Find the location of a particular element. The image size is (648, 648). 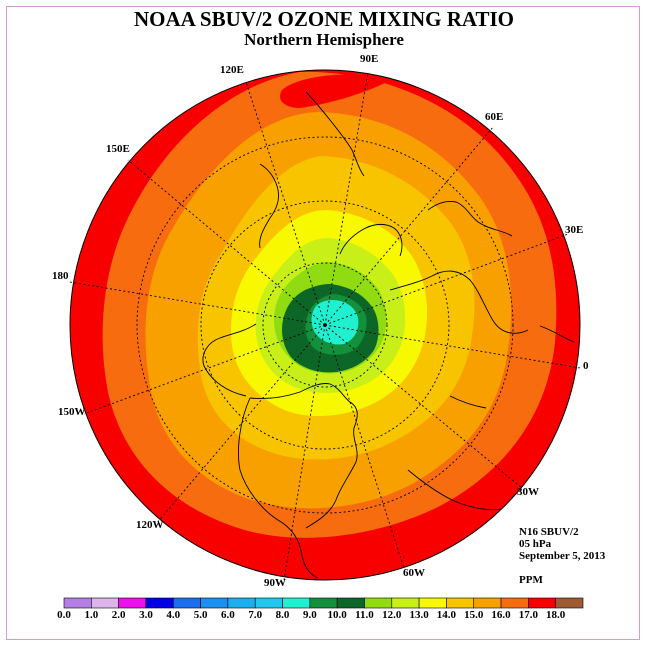

lon-label-90w: 90W is located at coordinates (275, 583).